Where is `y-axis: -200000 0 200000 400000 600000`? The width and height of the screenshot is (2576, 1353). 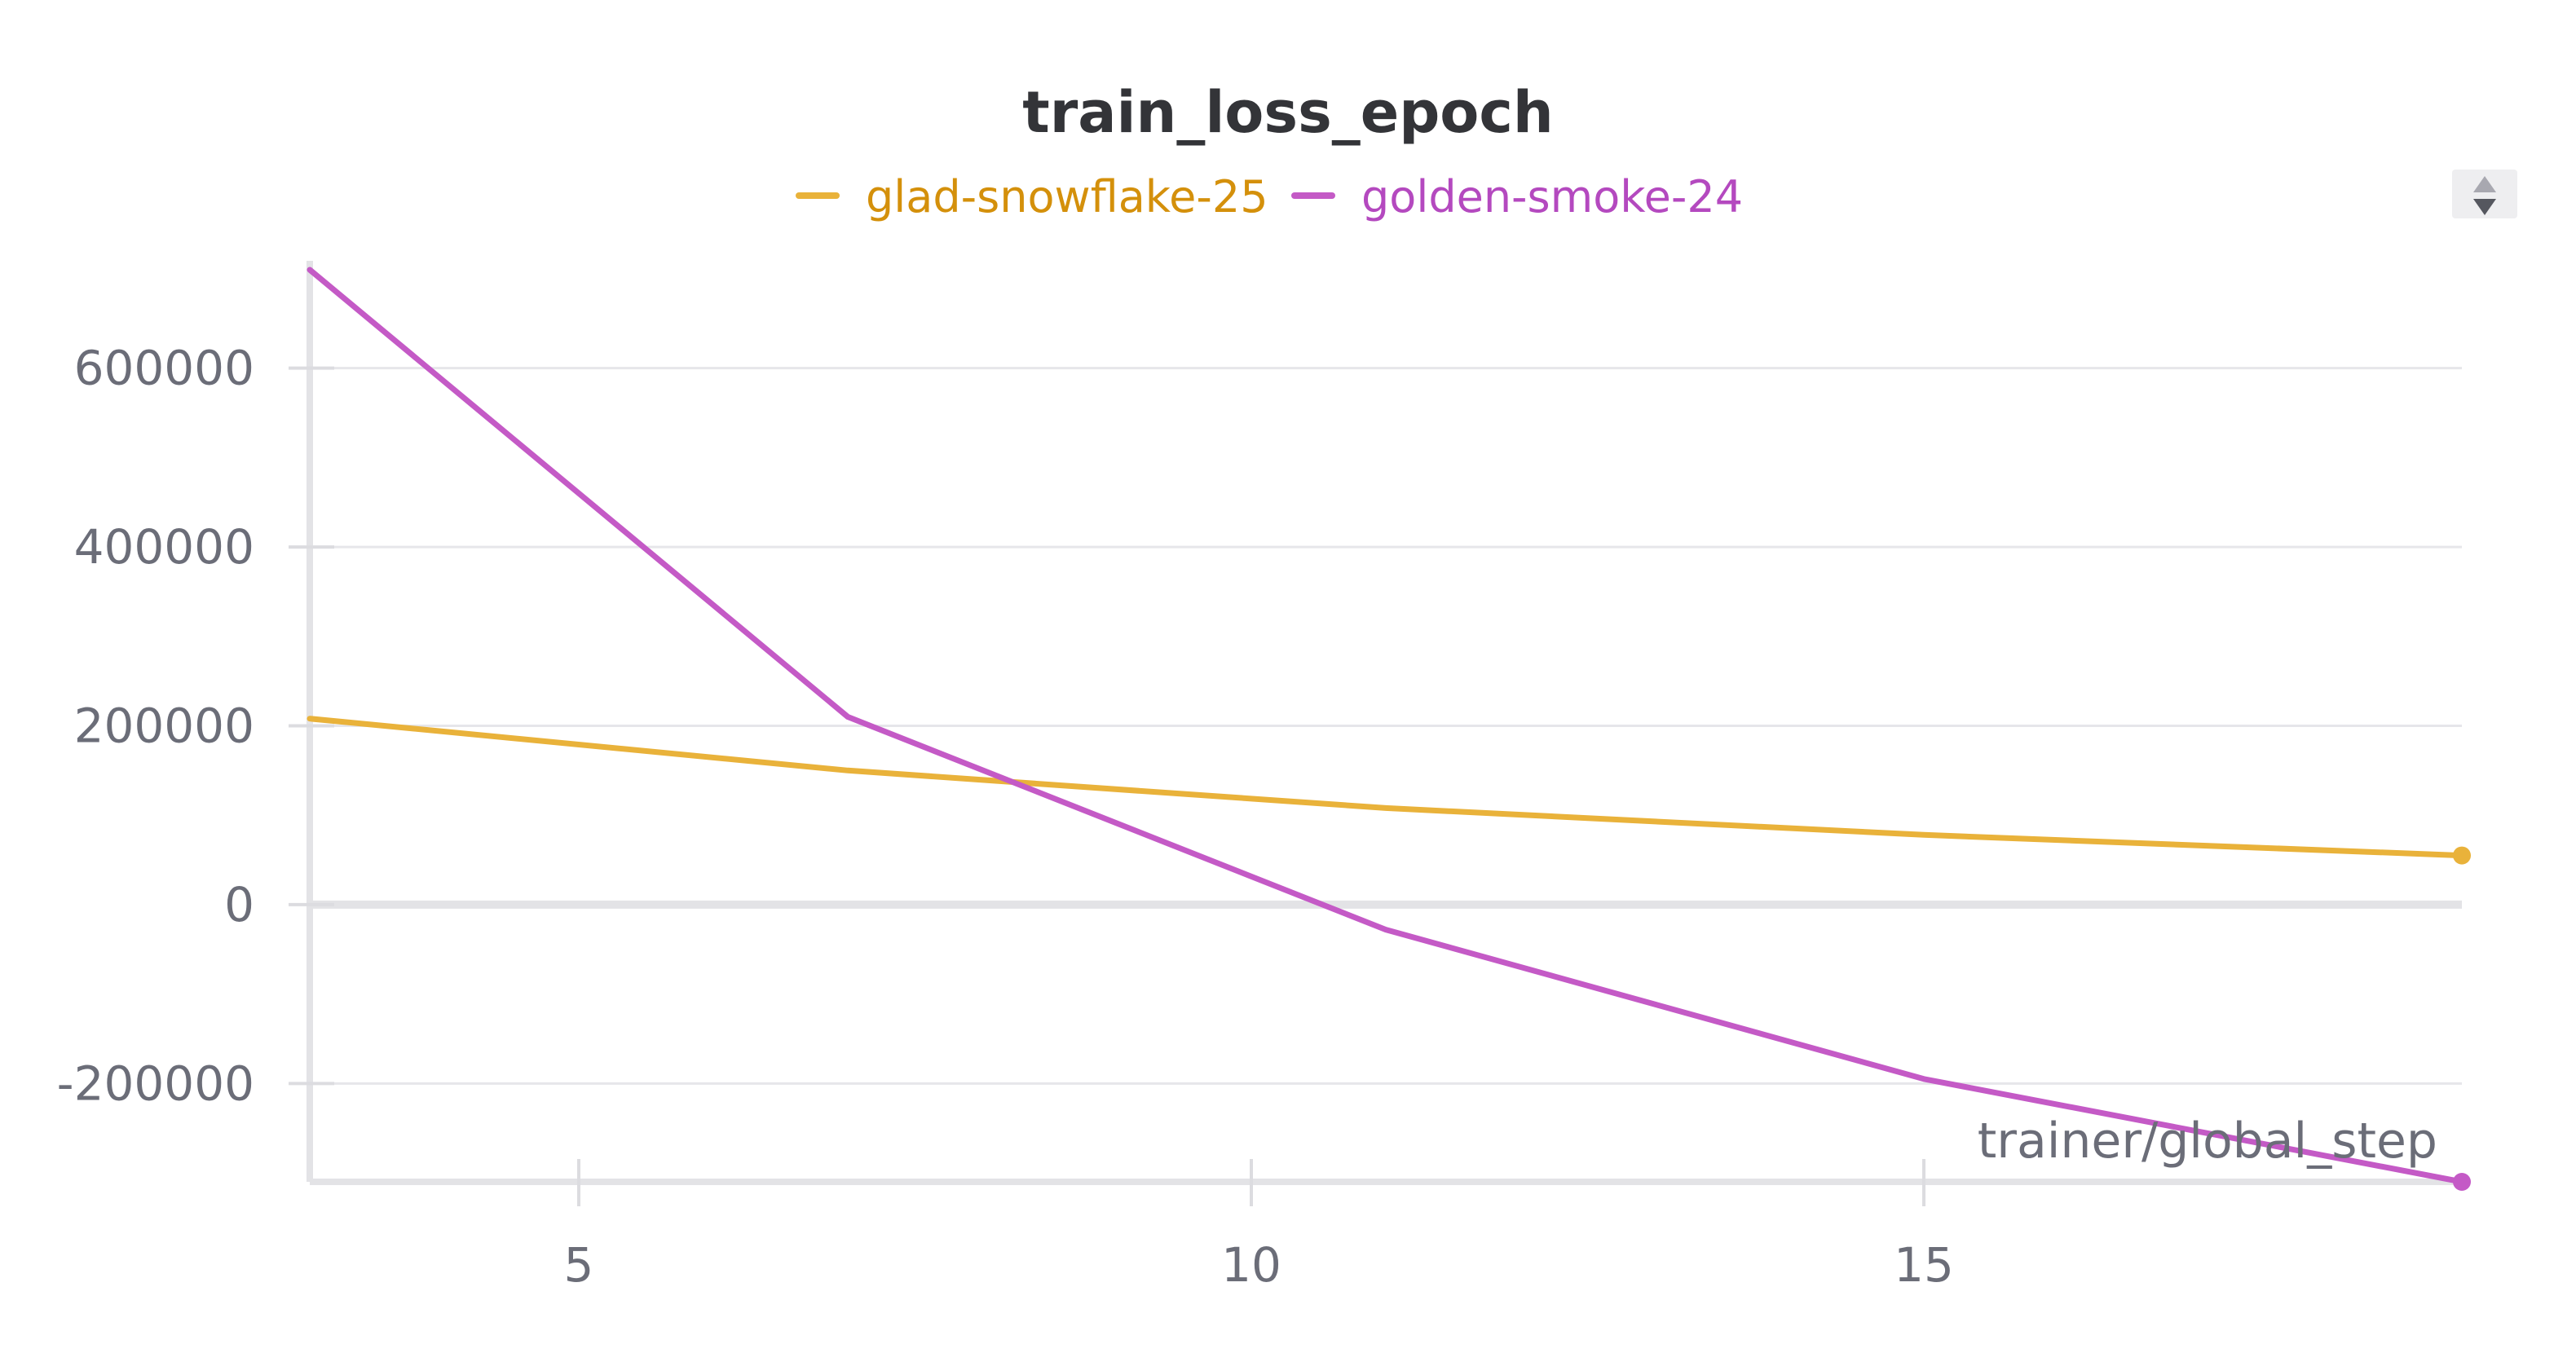 y-axis: -200000 0 200000 400000 600000 is located at coordinates (195, 726).